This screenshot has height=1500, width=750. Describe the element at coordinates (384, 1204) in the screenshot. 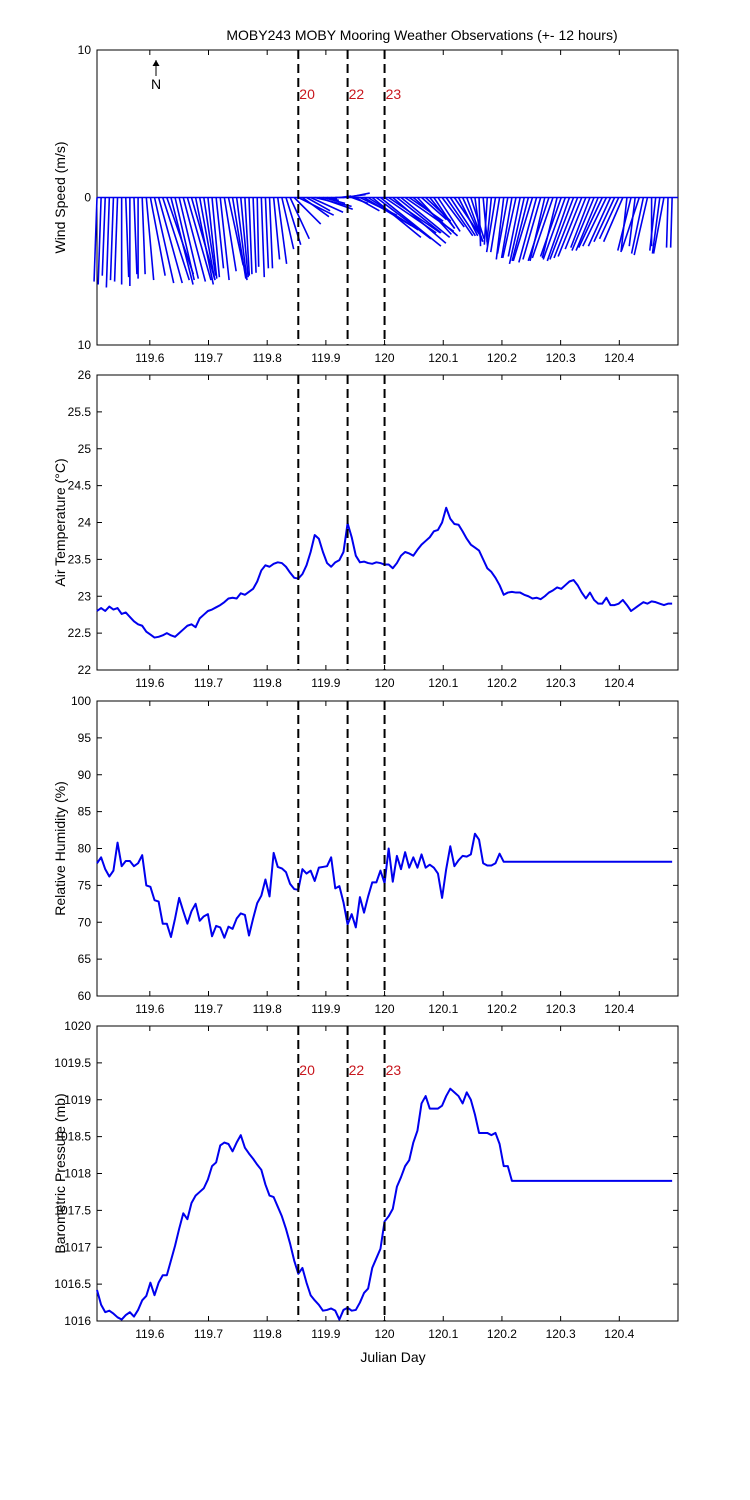

I see `series-line-barometric_pressure` at that location.